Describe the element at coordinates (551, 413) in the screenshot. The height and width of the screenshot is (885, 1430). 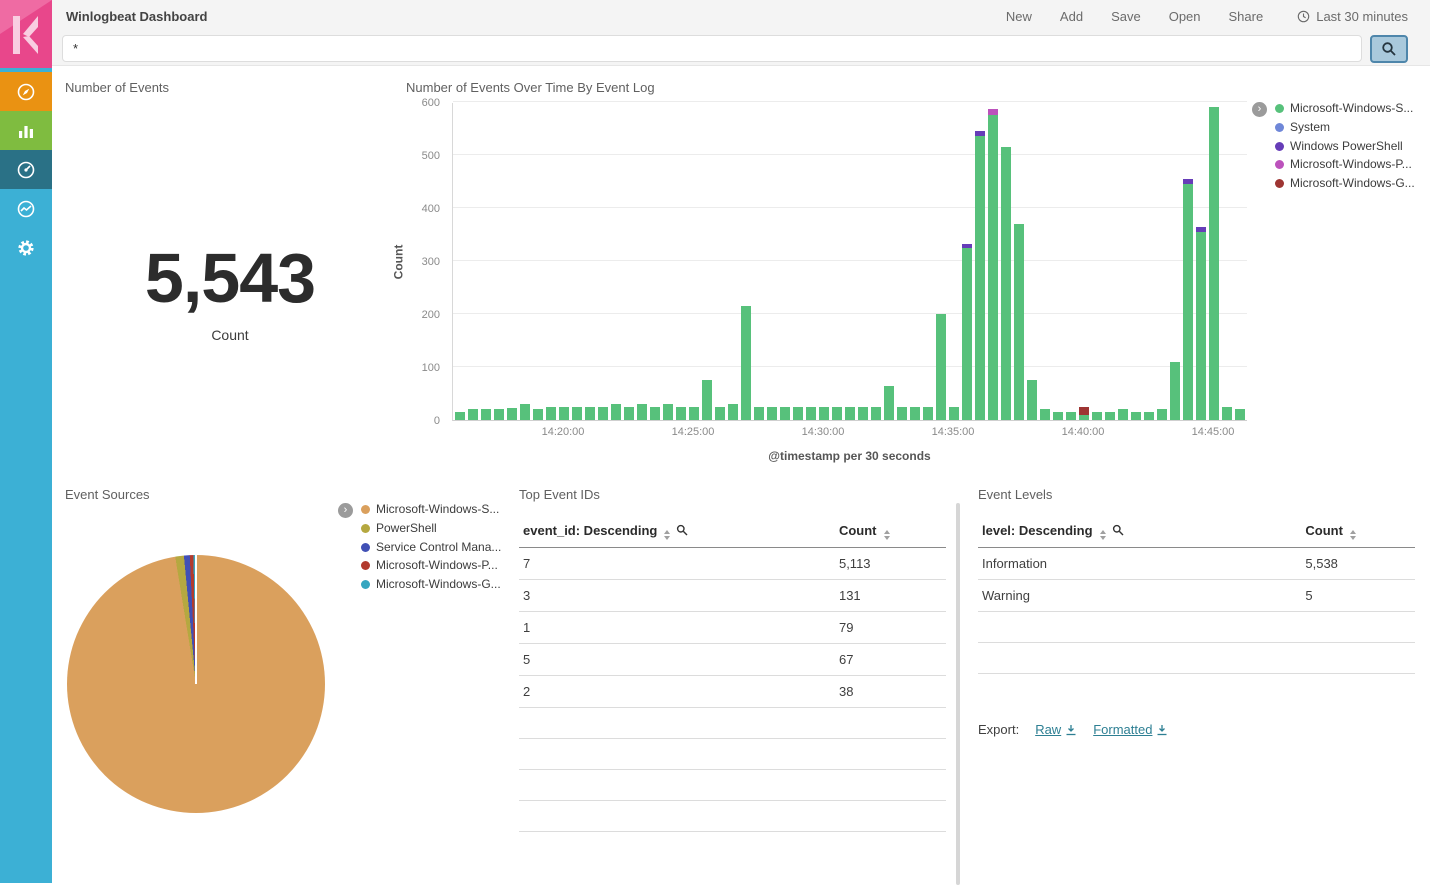
I see `bar-14:19:30` at that location.